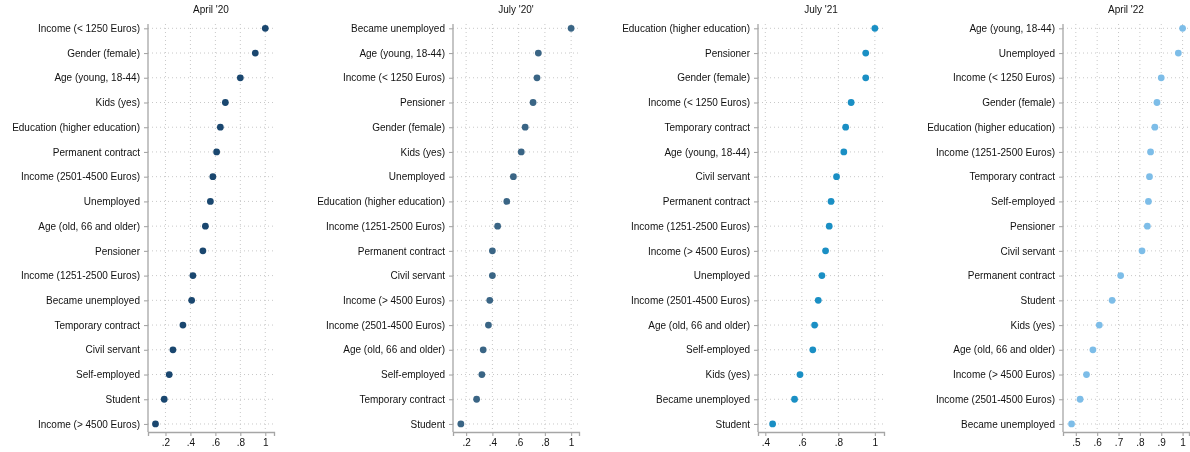  What do you see at coordinates (1162, 443) in the screenshot?
I see `x-tick-label: .9` at bounding box center [1162, 443].